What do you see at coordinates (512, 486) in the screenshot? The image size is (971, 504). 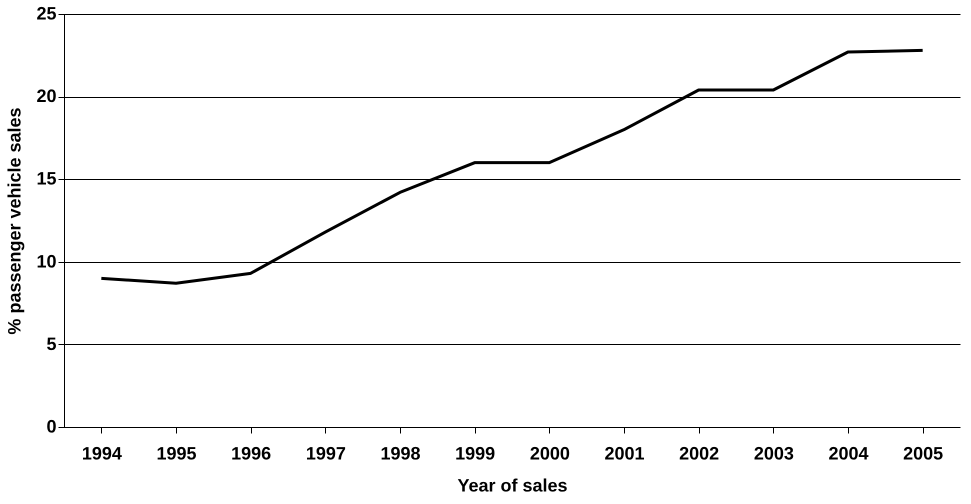 I see `x-axis-title: Year of sales` at bounding box center [512, 486].